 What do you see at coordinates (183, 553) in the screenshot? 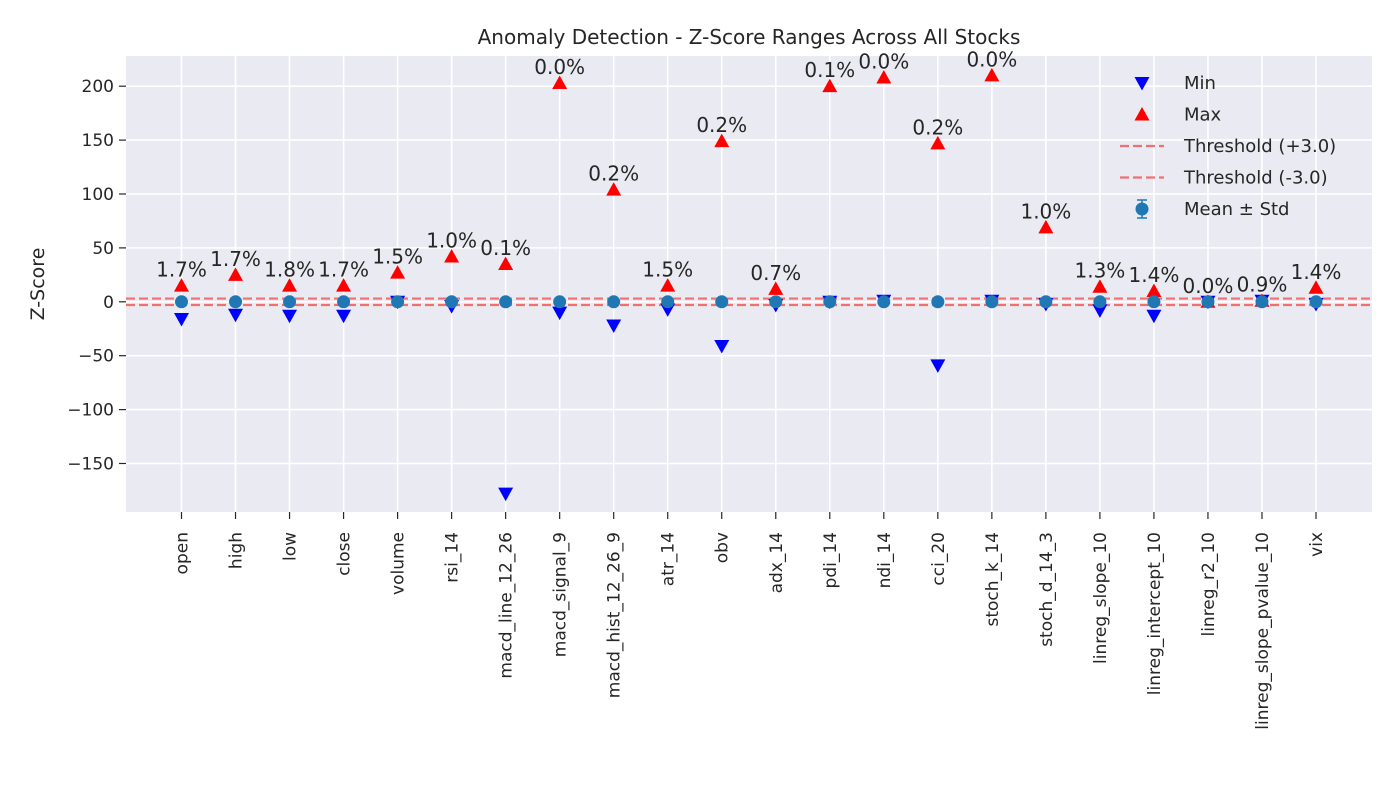
I see `x-tick-label: open` at bounding box center [183, 553].